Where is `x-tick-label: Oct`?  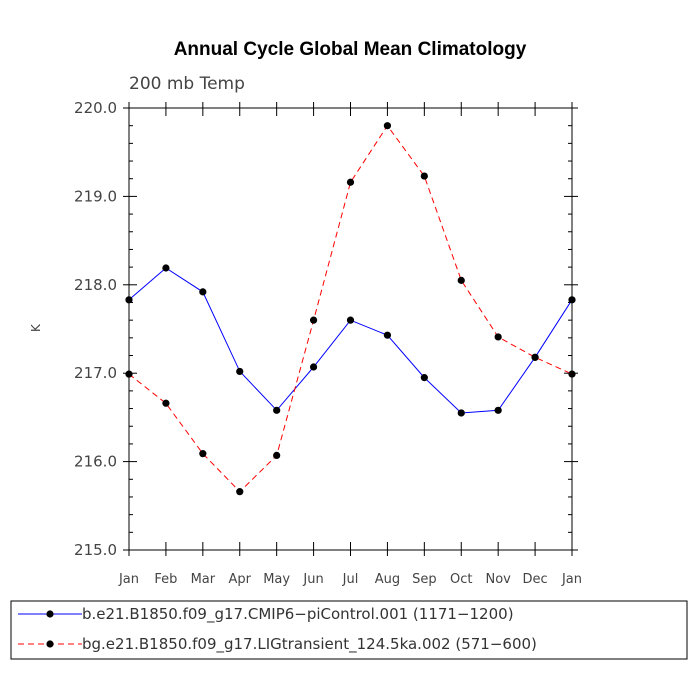
x-tick-label: Oct is located at coordinates (461, 579).